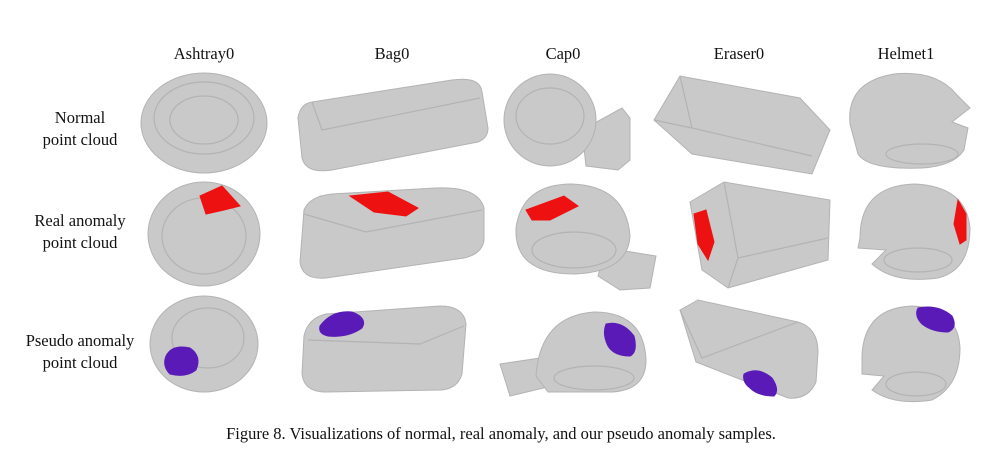 Image resolution: width=1002 pixels, height=460 pixels. Describe the element at coordinates (80, 352) in the screenshot. I see `row-label-pseudo: Pseudo anomaly point cloud` at that location.